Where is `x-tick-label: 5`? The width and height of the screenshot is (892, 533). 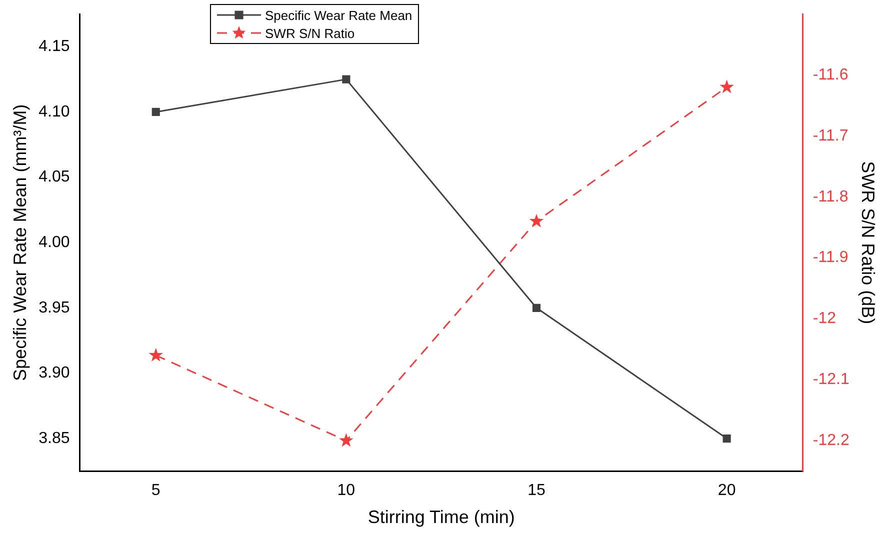 x-tick-label: 5 is located at coordinates (155, 491).